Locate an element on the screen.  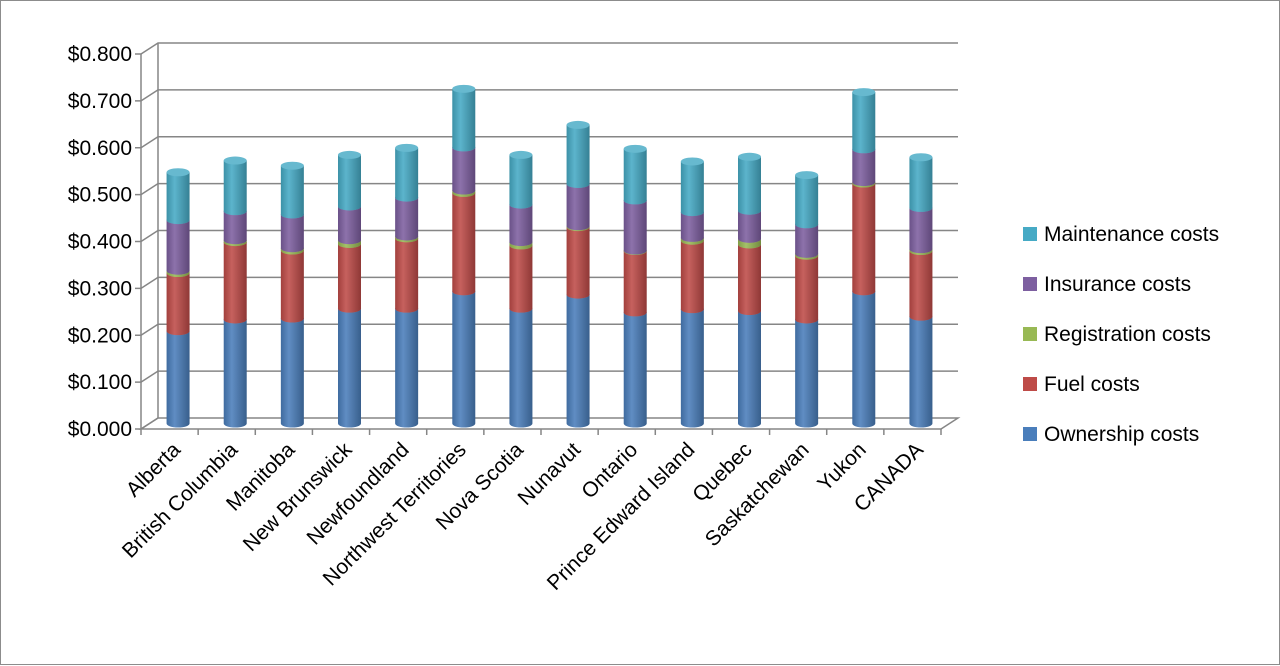
y-tick-label: $0.500 is located at coordinates (100, 195).